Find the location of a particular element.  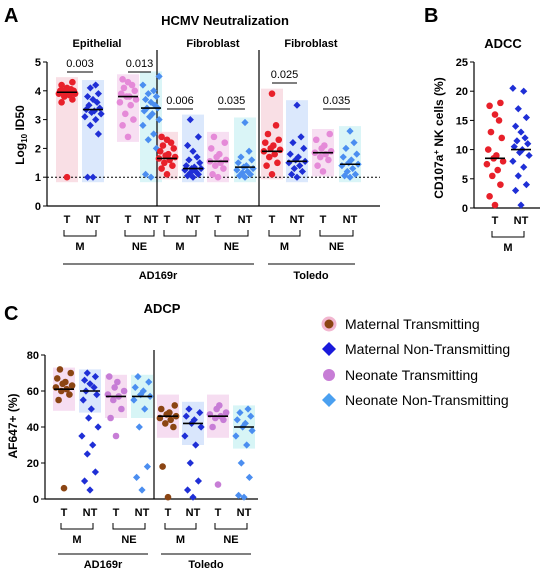

panel-b-y-tick-label: 20 is located at coordinates (462, 92).